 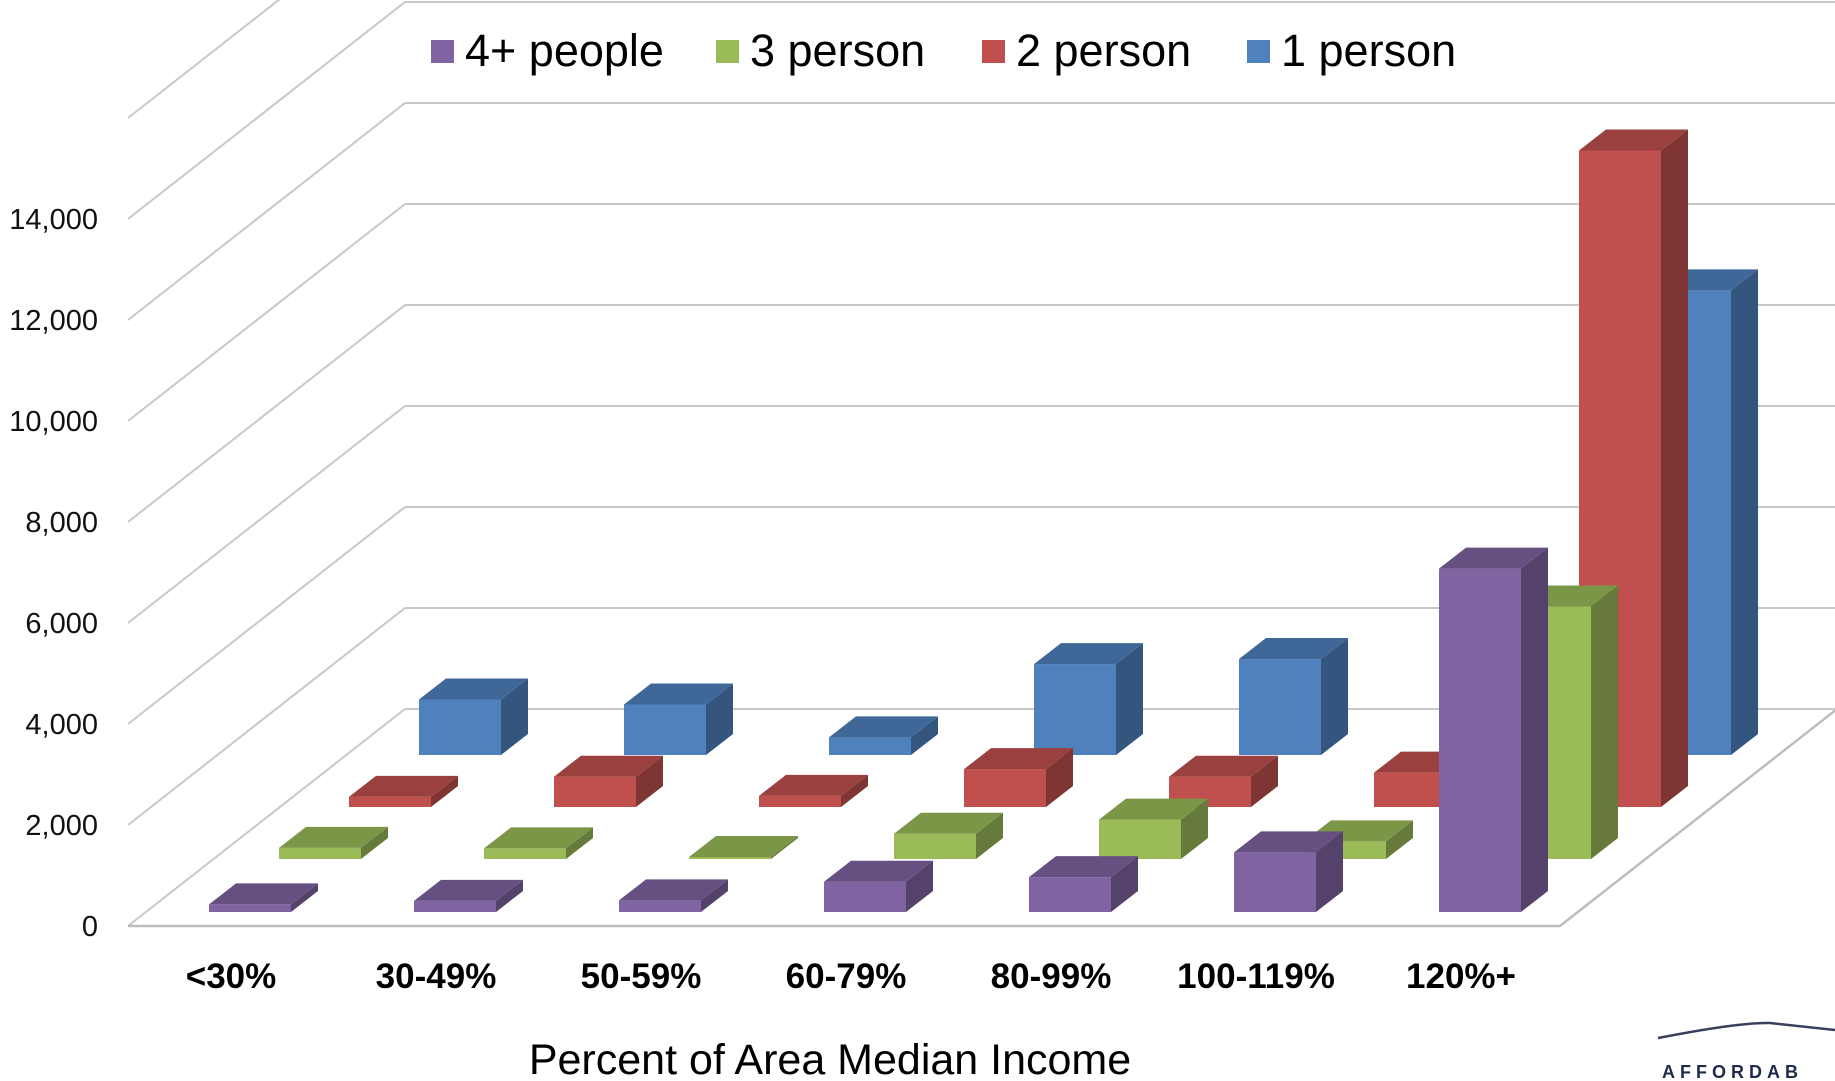 I want to click on y-tick-label: 14,000, so click(x=53, y=220).